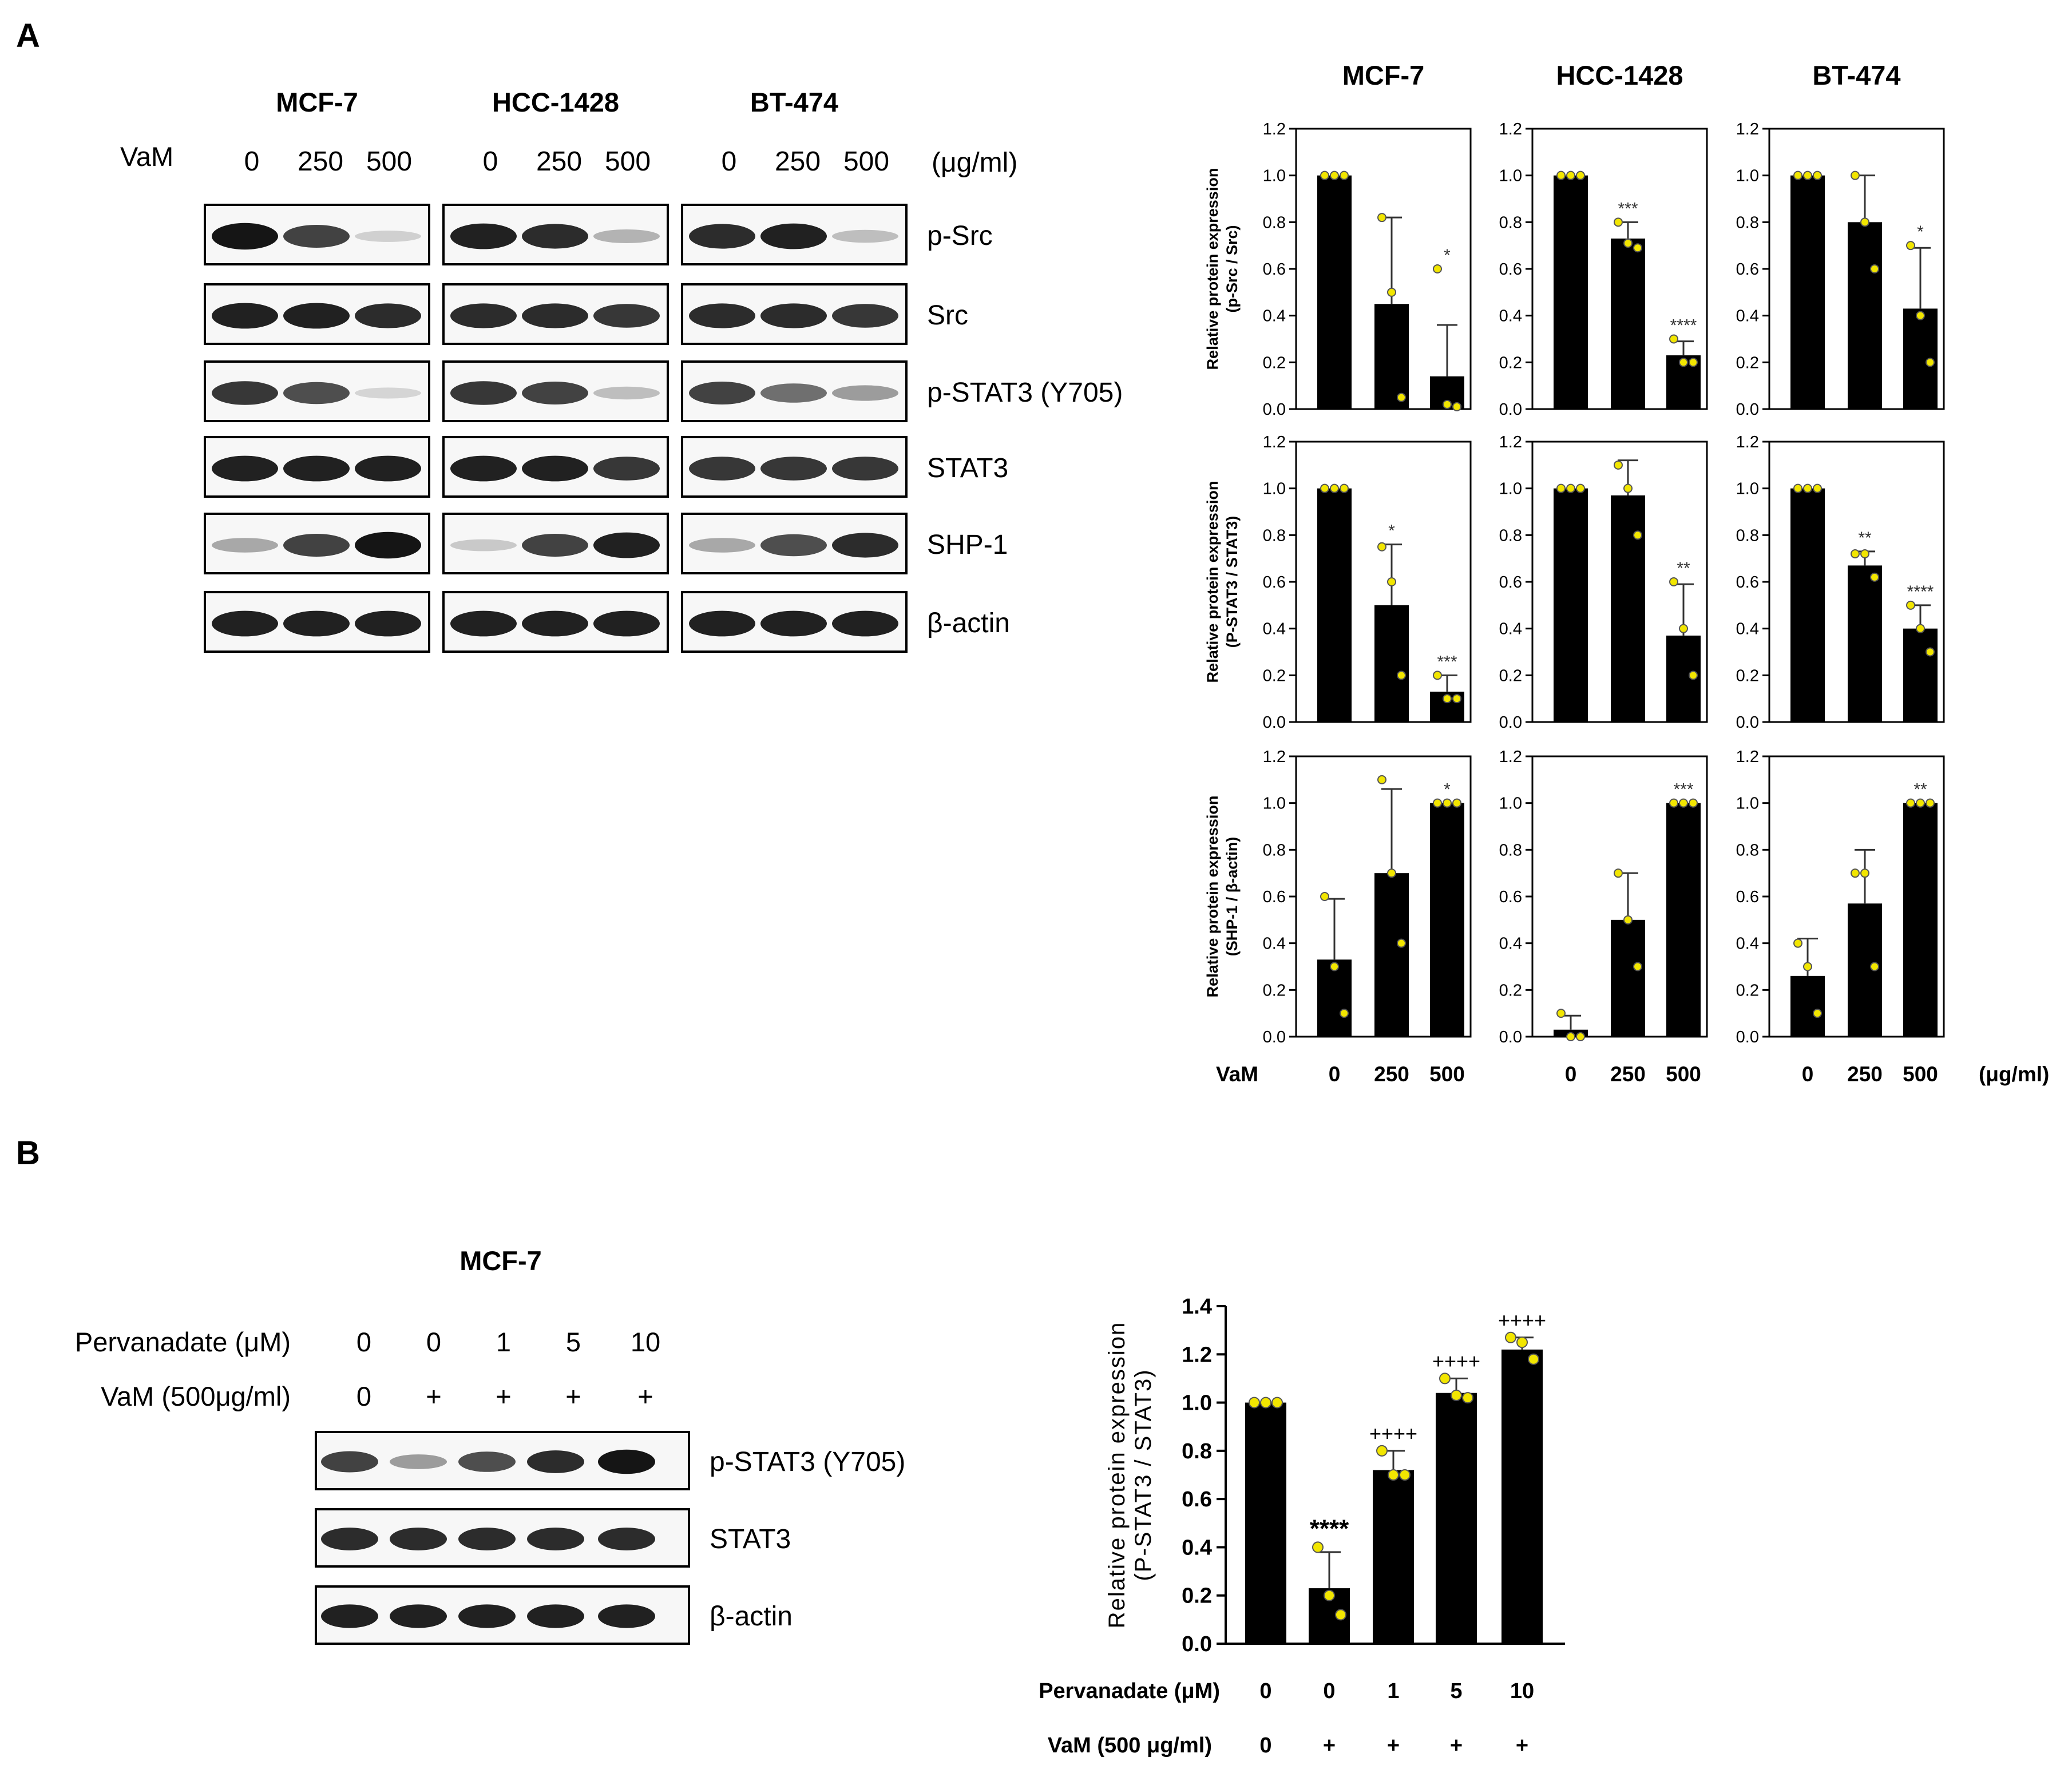  What do you see at coordinates (1025, 393) in the screenshot?
I see `blot-a-protein-label-2: p-STAT3 (Y705)` at bounding box center [1025, 393].